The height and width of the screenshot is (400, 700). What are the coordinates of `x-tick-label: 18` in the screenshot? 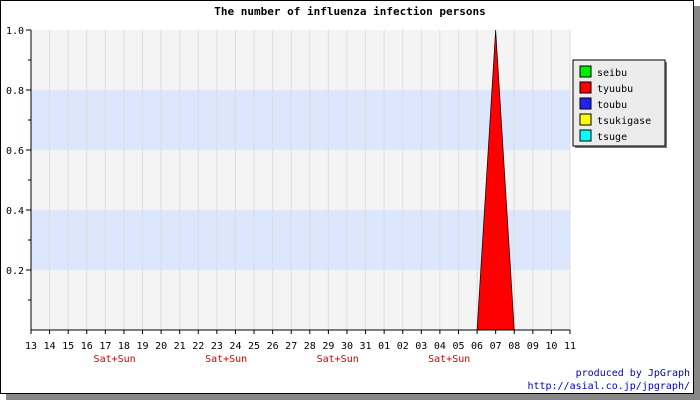 It's located at (124, 346).